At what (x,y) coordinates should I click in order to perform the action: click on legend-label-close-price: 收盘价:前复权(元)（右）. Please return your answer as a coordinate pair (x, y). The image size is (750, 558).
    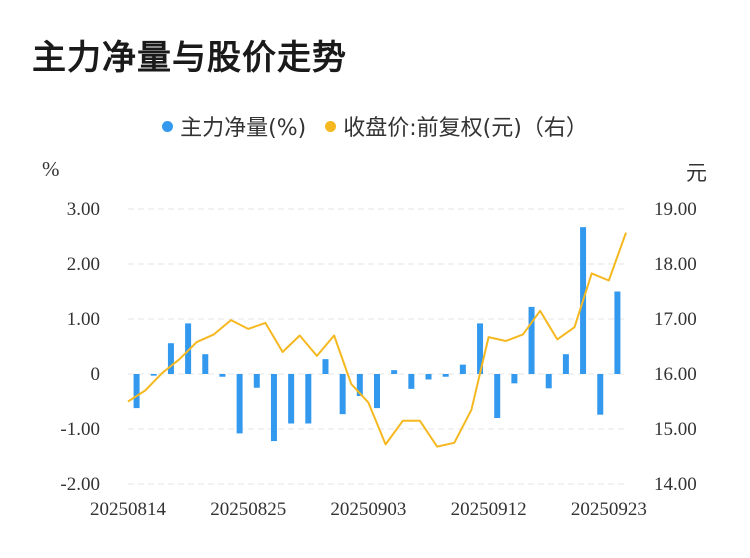
    Looking at the image, I should click on (465, 128).